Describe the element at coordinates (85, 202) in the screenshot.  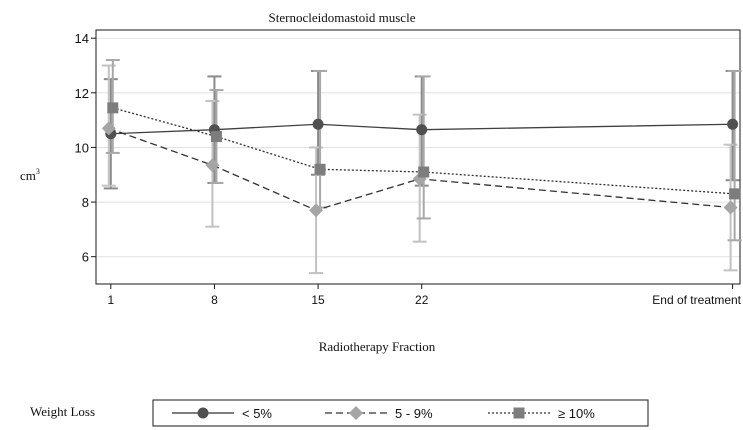
I see `y-tick-label: 8` at that location.